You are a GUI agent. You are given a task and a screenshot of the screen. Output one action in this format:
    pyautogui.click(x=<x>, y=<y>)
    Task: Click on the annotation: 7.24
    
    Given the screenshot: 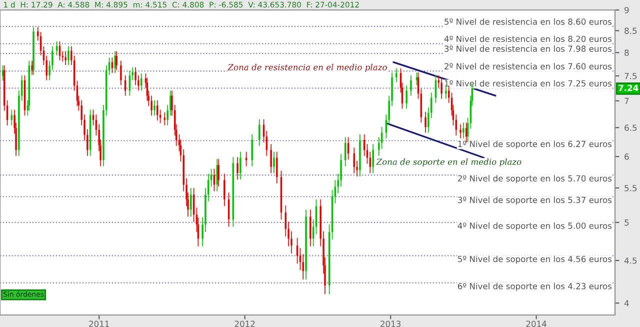 What is the action you would take?
    pyautogui.click(x=628, y=87)
    